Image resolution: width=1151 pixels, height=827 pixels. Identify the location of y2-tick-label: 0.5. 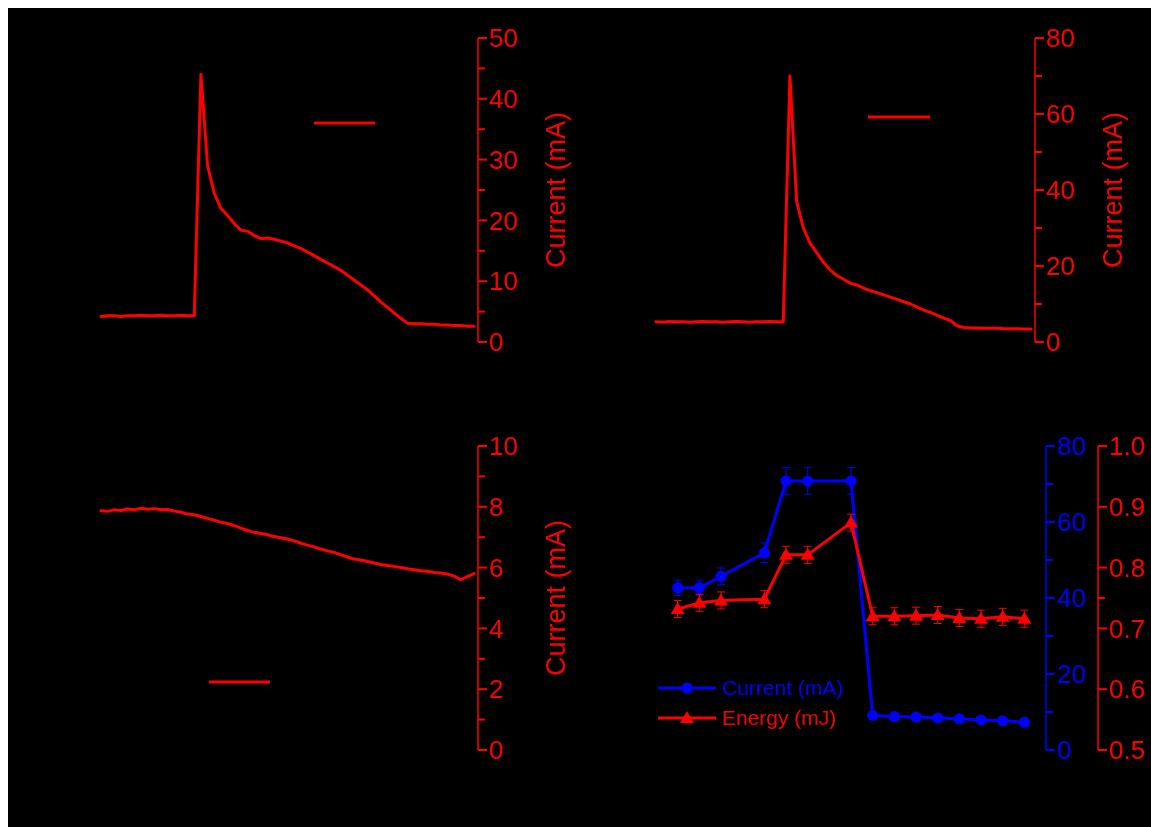
(1127, 750).